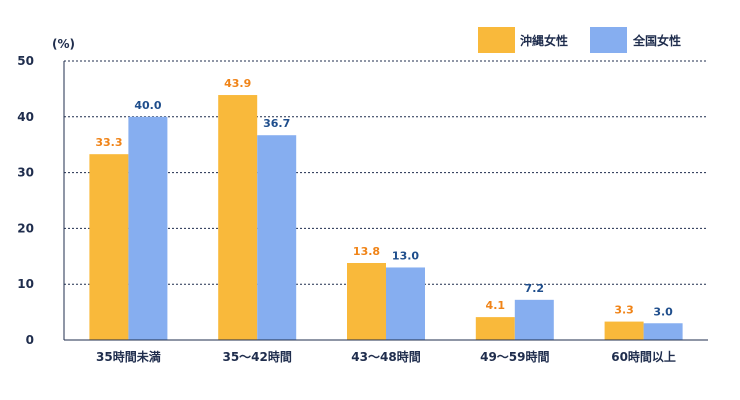  Describe the element at coordinates (25, 117) in the screenshot. I see `y-tick-label: 40` at that location.